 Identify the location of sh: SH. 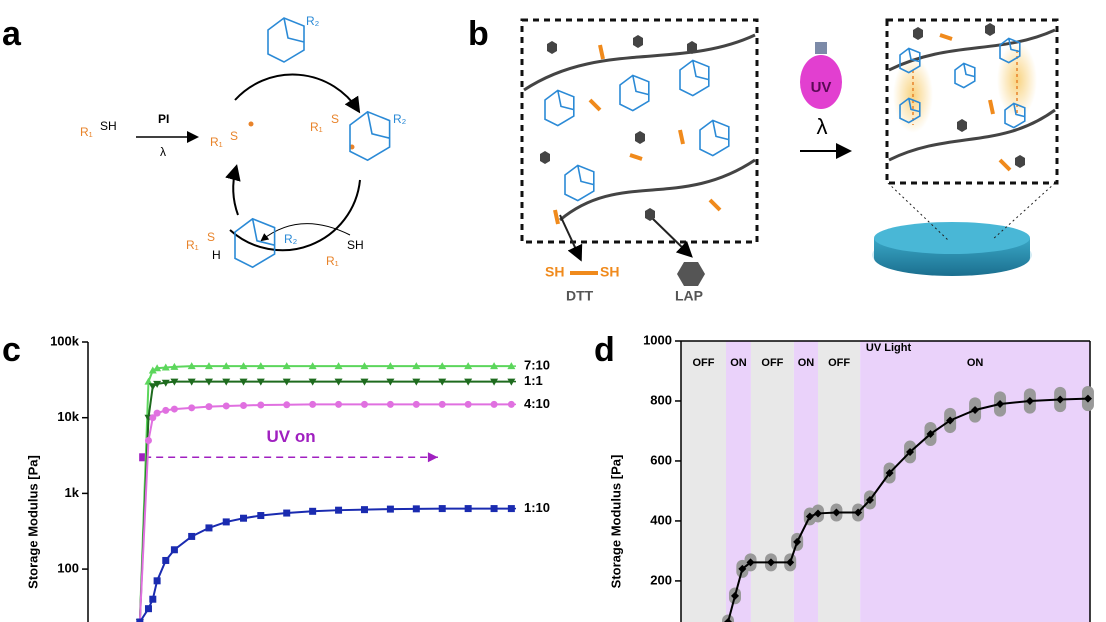
(108, 126).